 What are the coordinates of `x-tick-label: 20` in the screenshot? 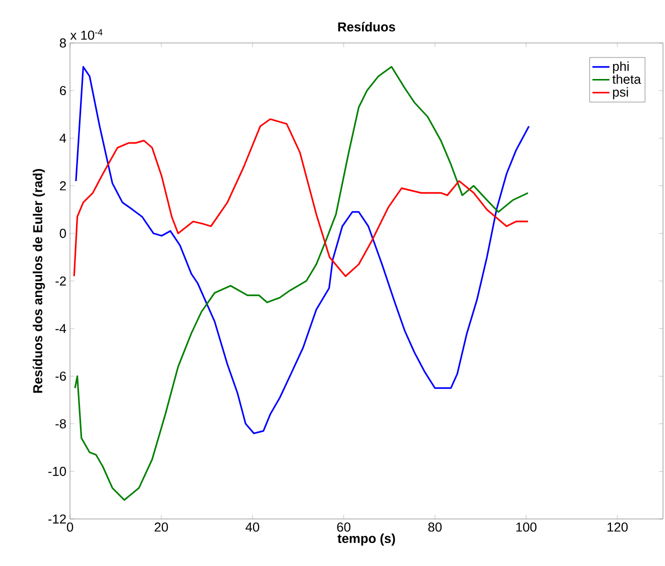 It's located at (161, 527).